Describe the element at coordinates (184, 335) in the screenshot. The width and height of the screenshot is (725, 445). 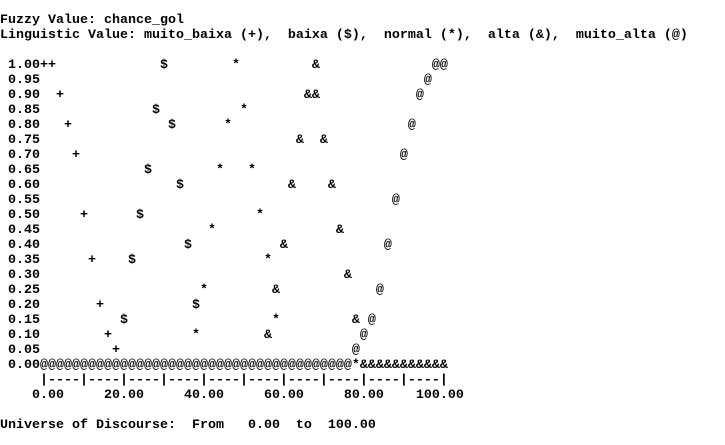
I see `plot-row: 0.10 + * & @` at that location.